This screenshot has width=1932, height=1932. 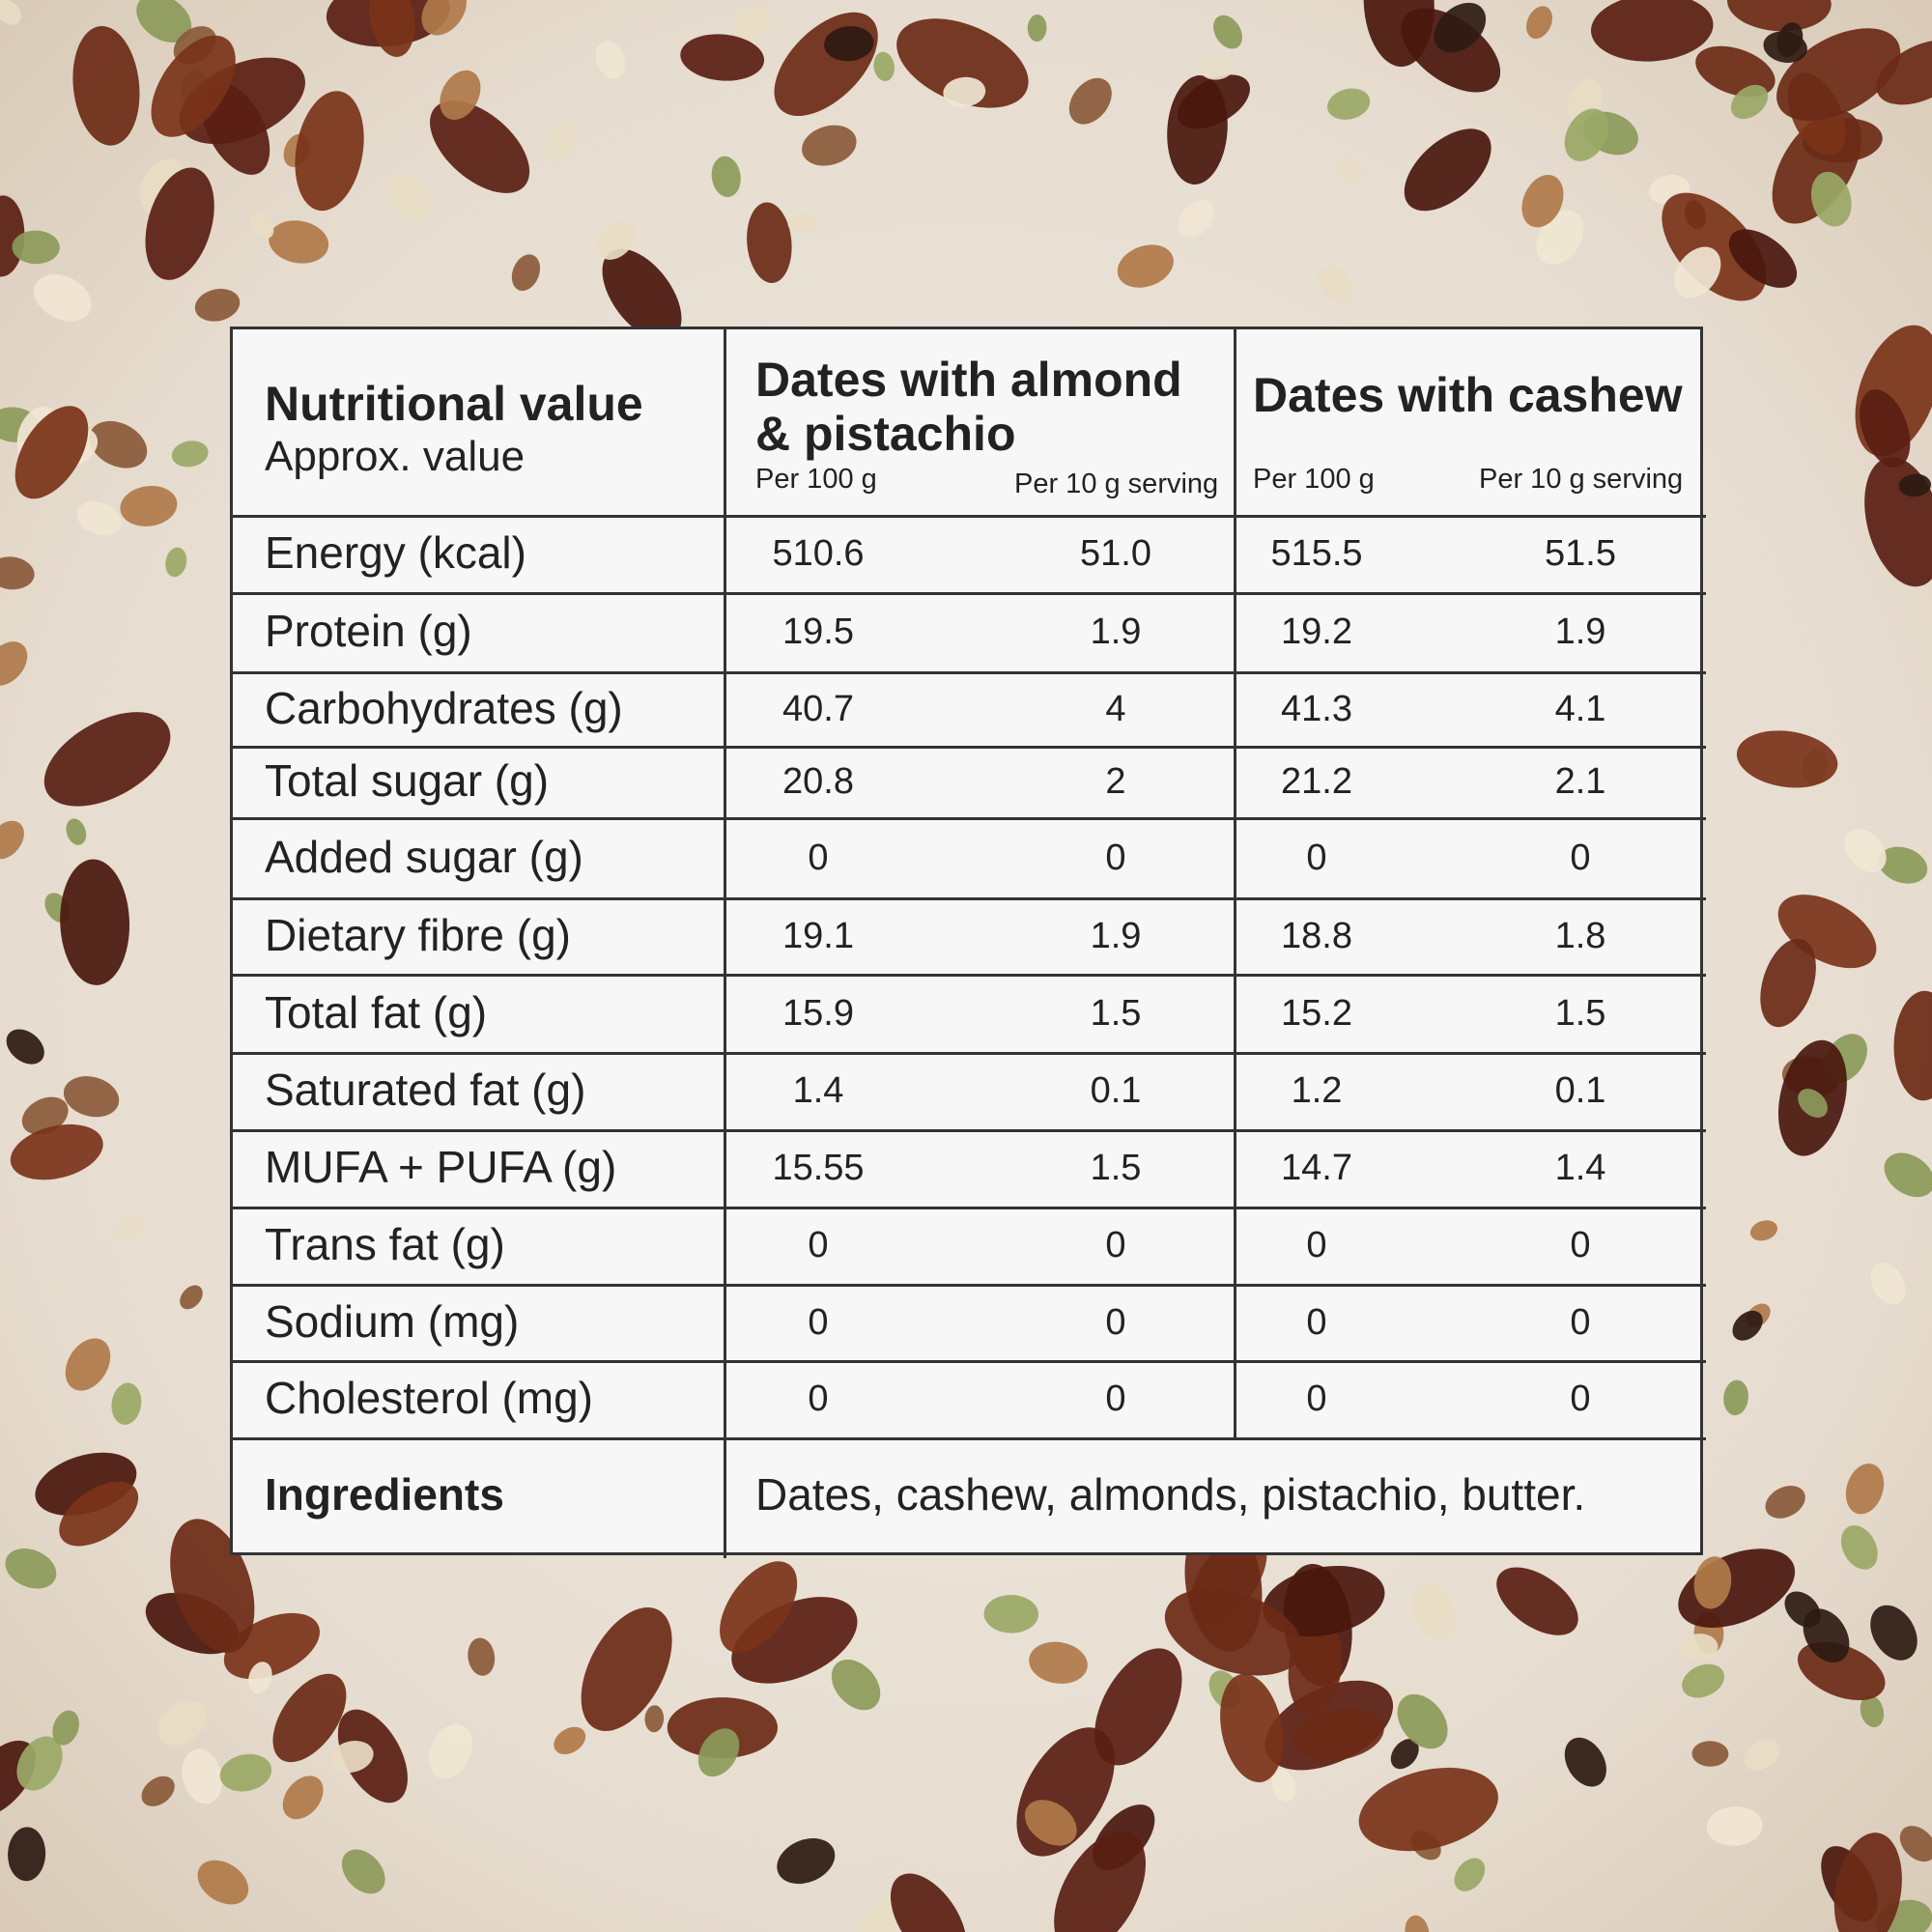 I want to click on row-label: Energy (kcal), so click(x=395, y=552).